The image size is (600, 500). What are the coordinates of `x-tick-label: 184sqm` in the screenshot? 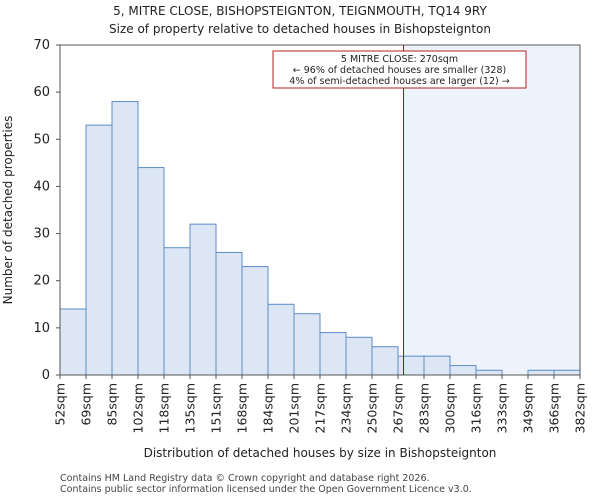 It's located at (268, 408).